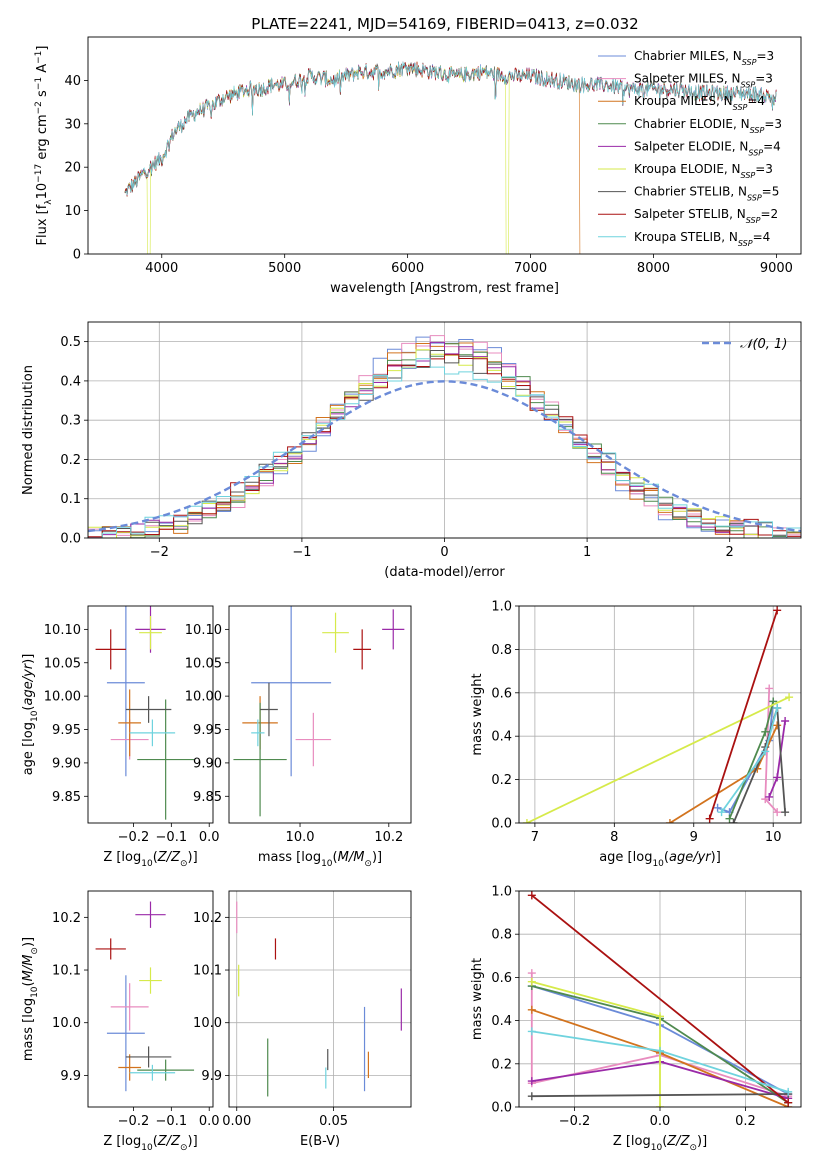  I want to click on x-tick-label: 9, so click(694, 837).